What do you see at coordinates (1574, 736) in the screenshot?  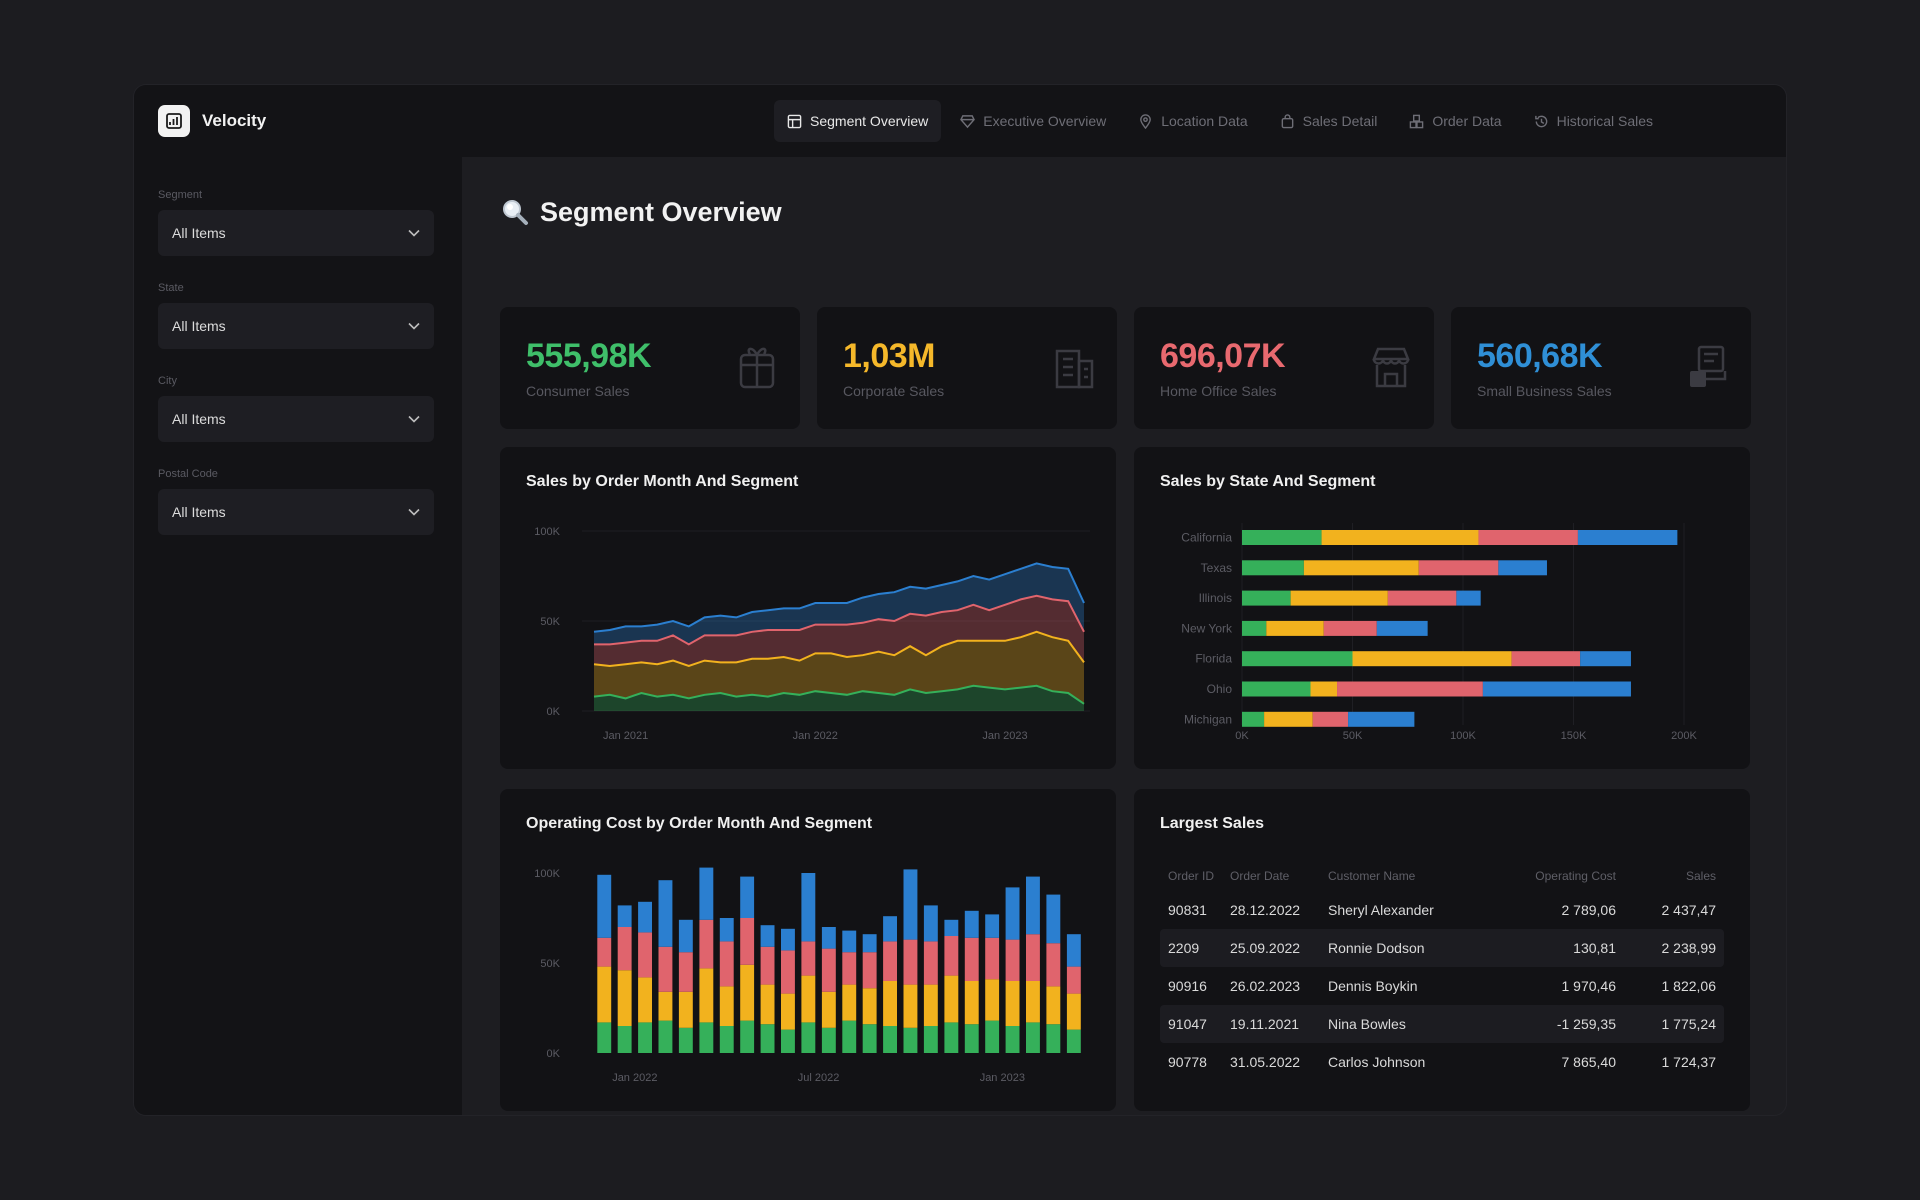 I see `x-tick-label: 150K` at bounding box center [1574, 736].